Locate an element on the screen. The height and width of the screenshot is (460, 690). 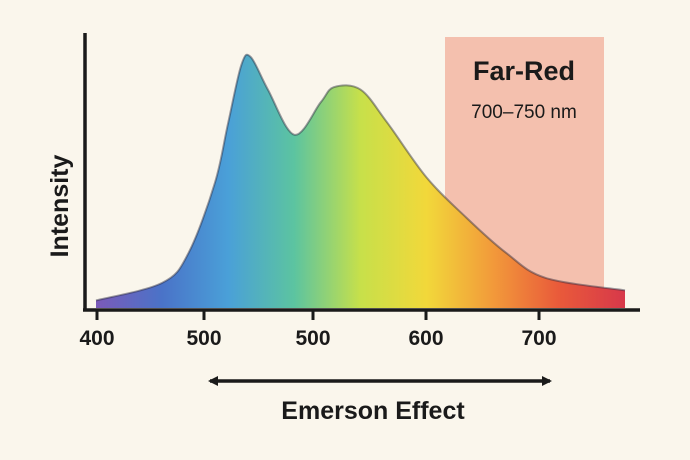
y-axis-title: Intensity is located at coordinates (60, 206).